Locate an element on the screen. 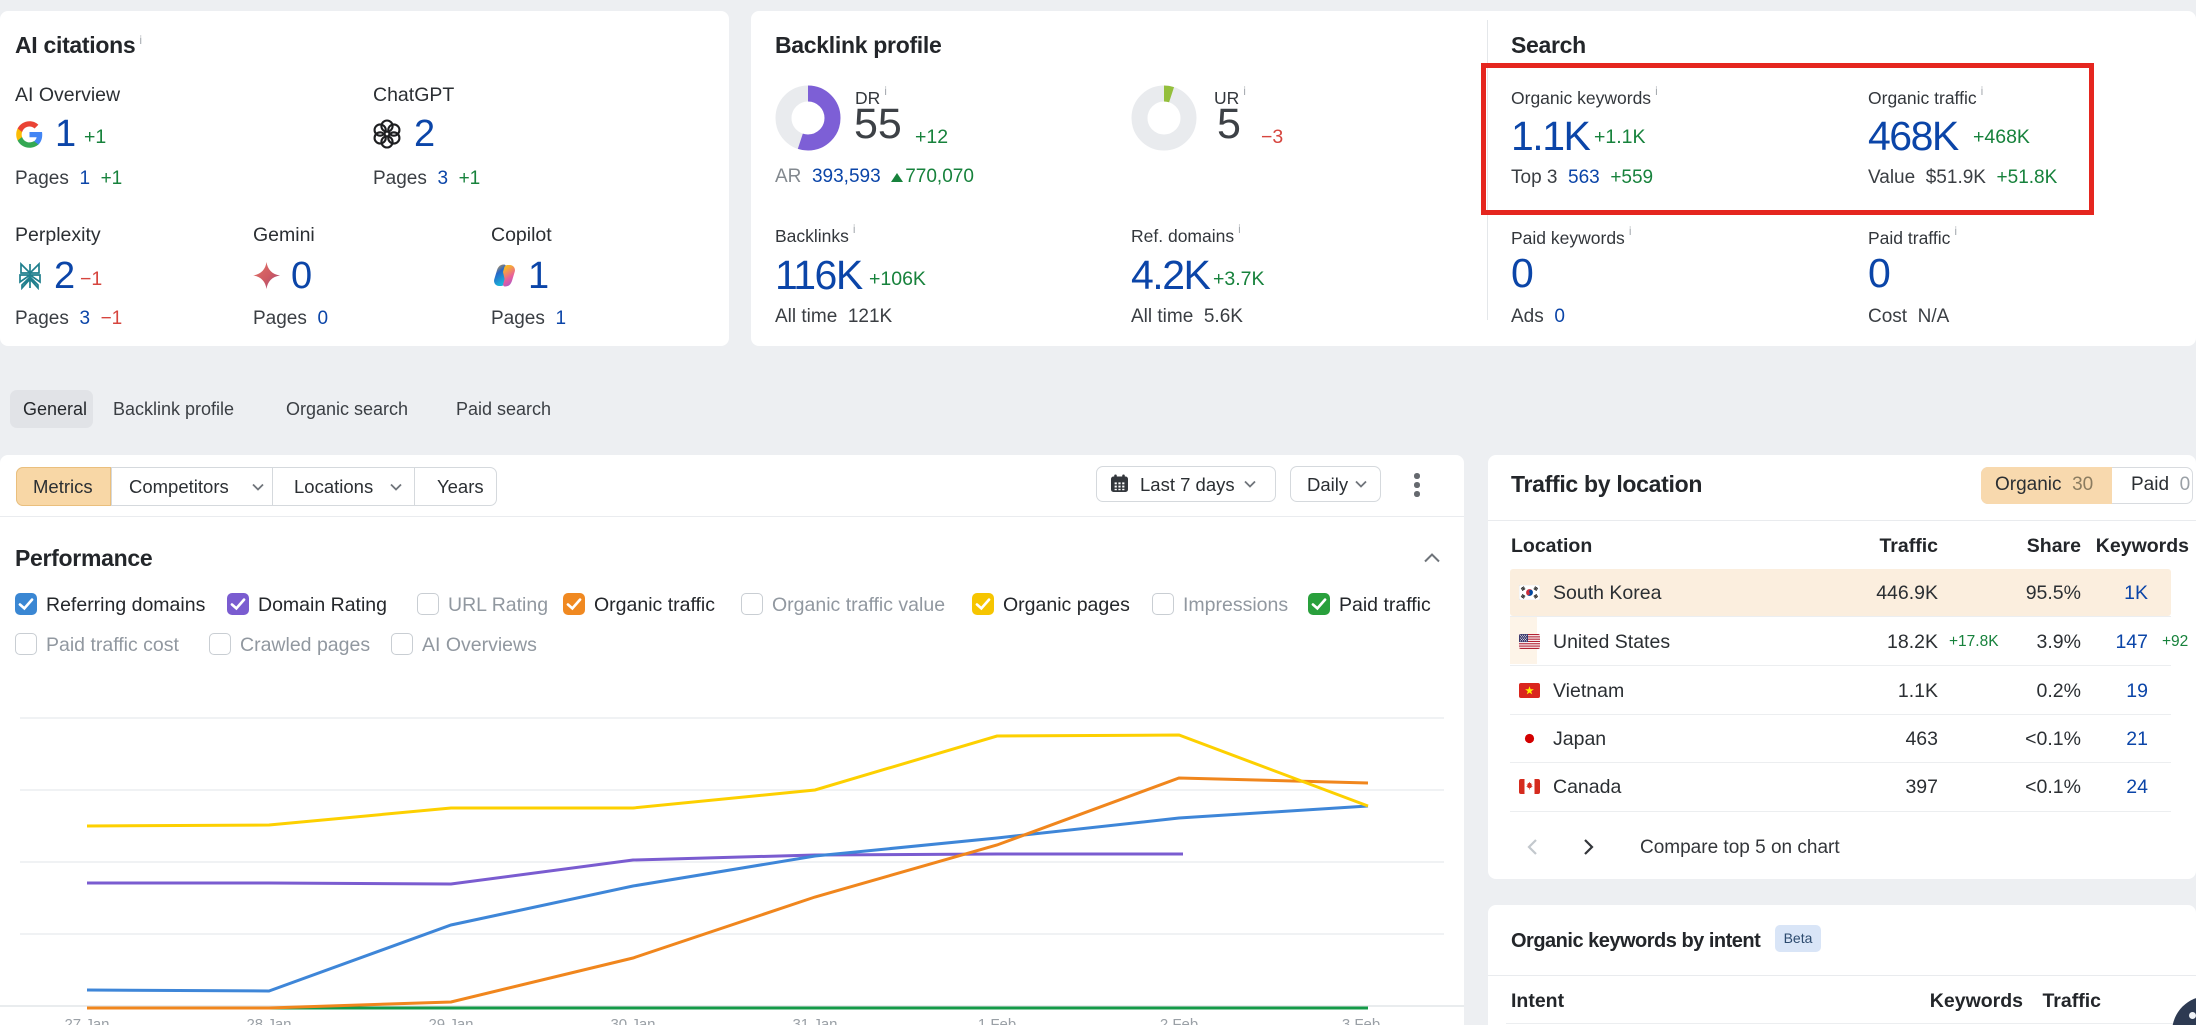 The width and height of the screenshot is (2196, 1025). svg-text: 30 Jan is located at coordinates (632, 1020).